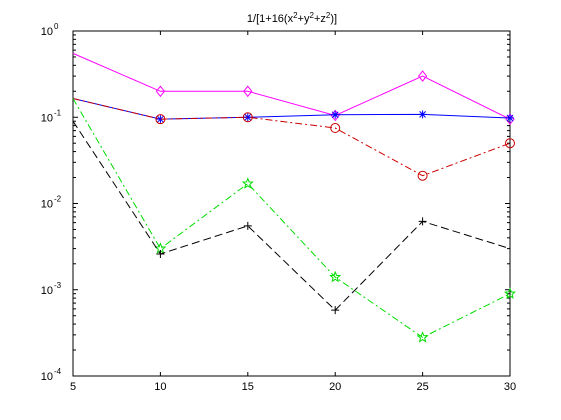 The width and height of the screenshot is (561, 420). What do you see at coordinates (320, 19) in the screenshot?
I see `title-part: +z` at bounding box center [320, 19].